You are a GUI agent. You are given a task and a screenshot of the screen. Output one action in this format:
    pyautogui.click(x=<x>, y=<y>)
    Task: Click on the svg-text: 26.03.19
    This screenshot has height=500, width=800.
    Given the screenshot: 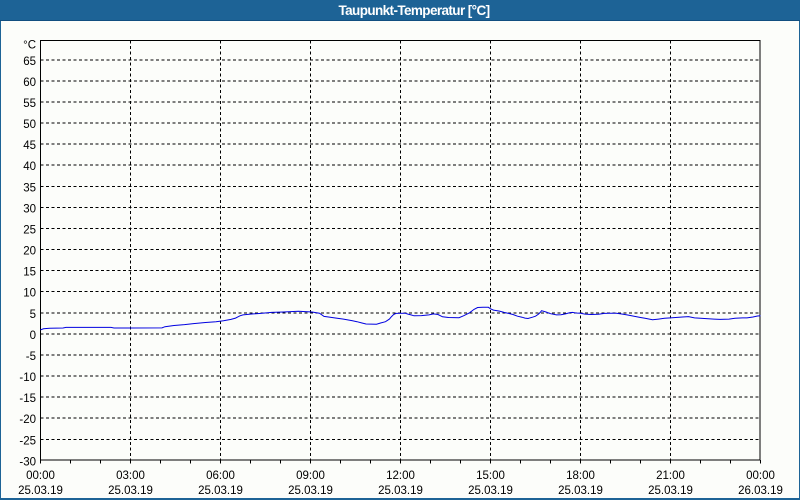 What is the action you would take?
    pyautogui.click(x=760, y=491)
    